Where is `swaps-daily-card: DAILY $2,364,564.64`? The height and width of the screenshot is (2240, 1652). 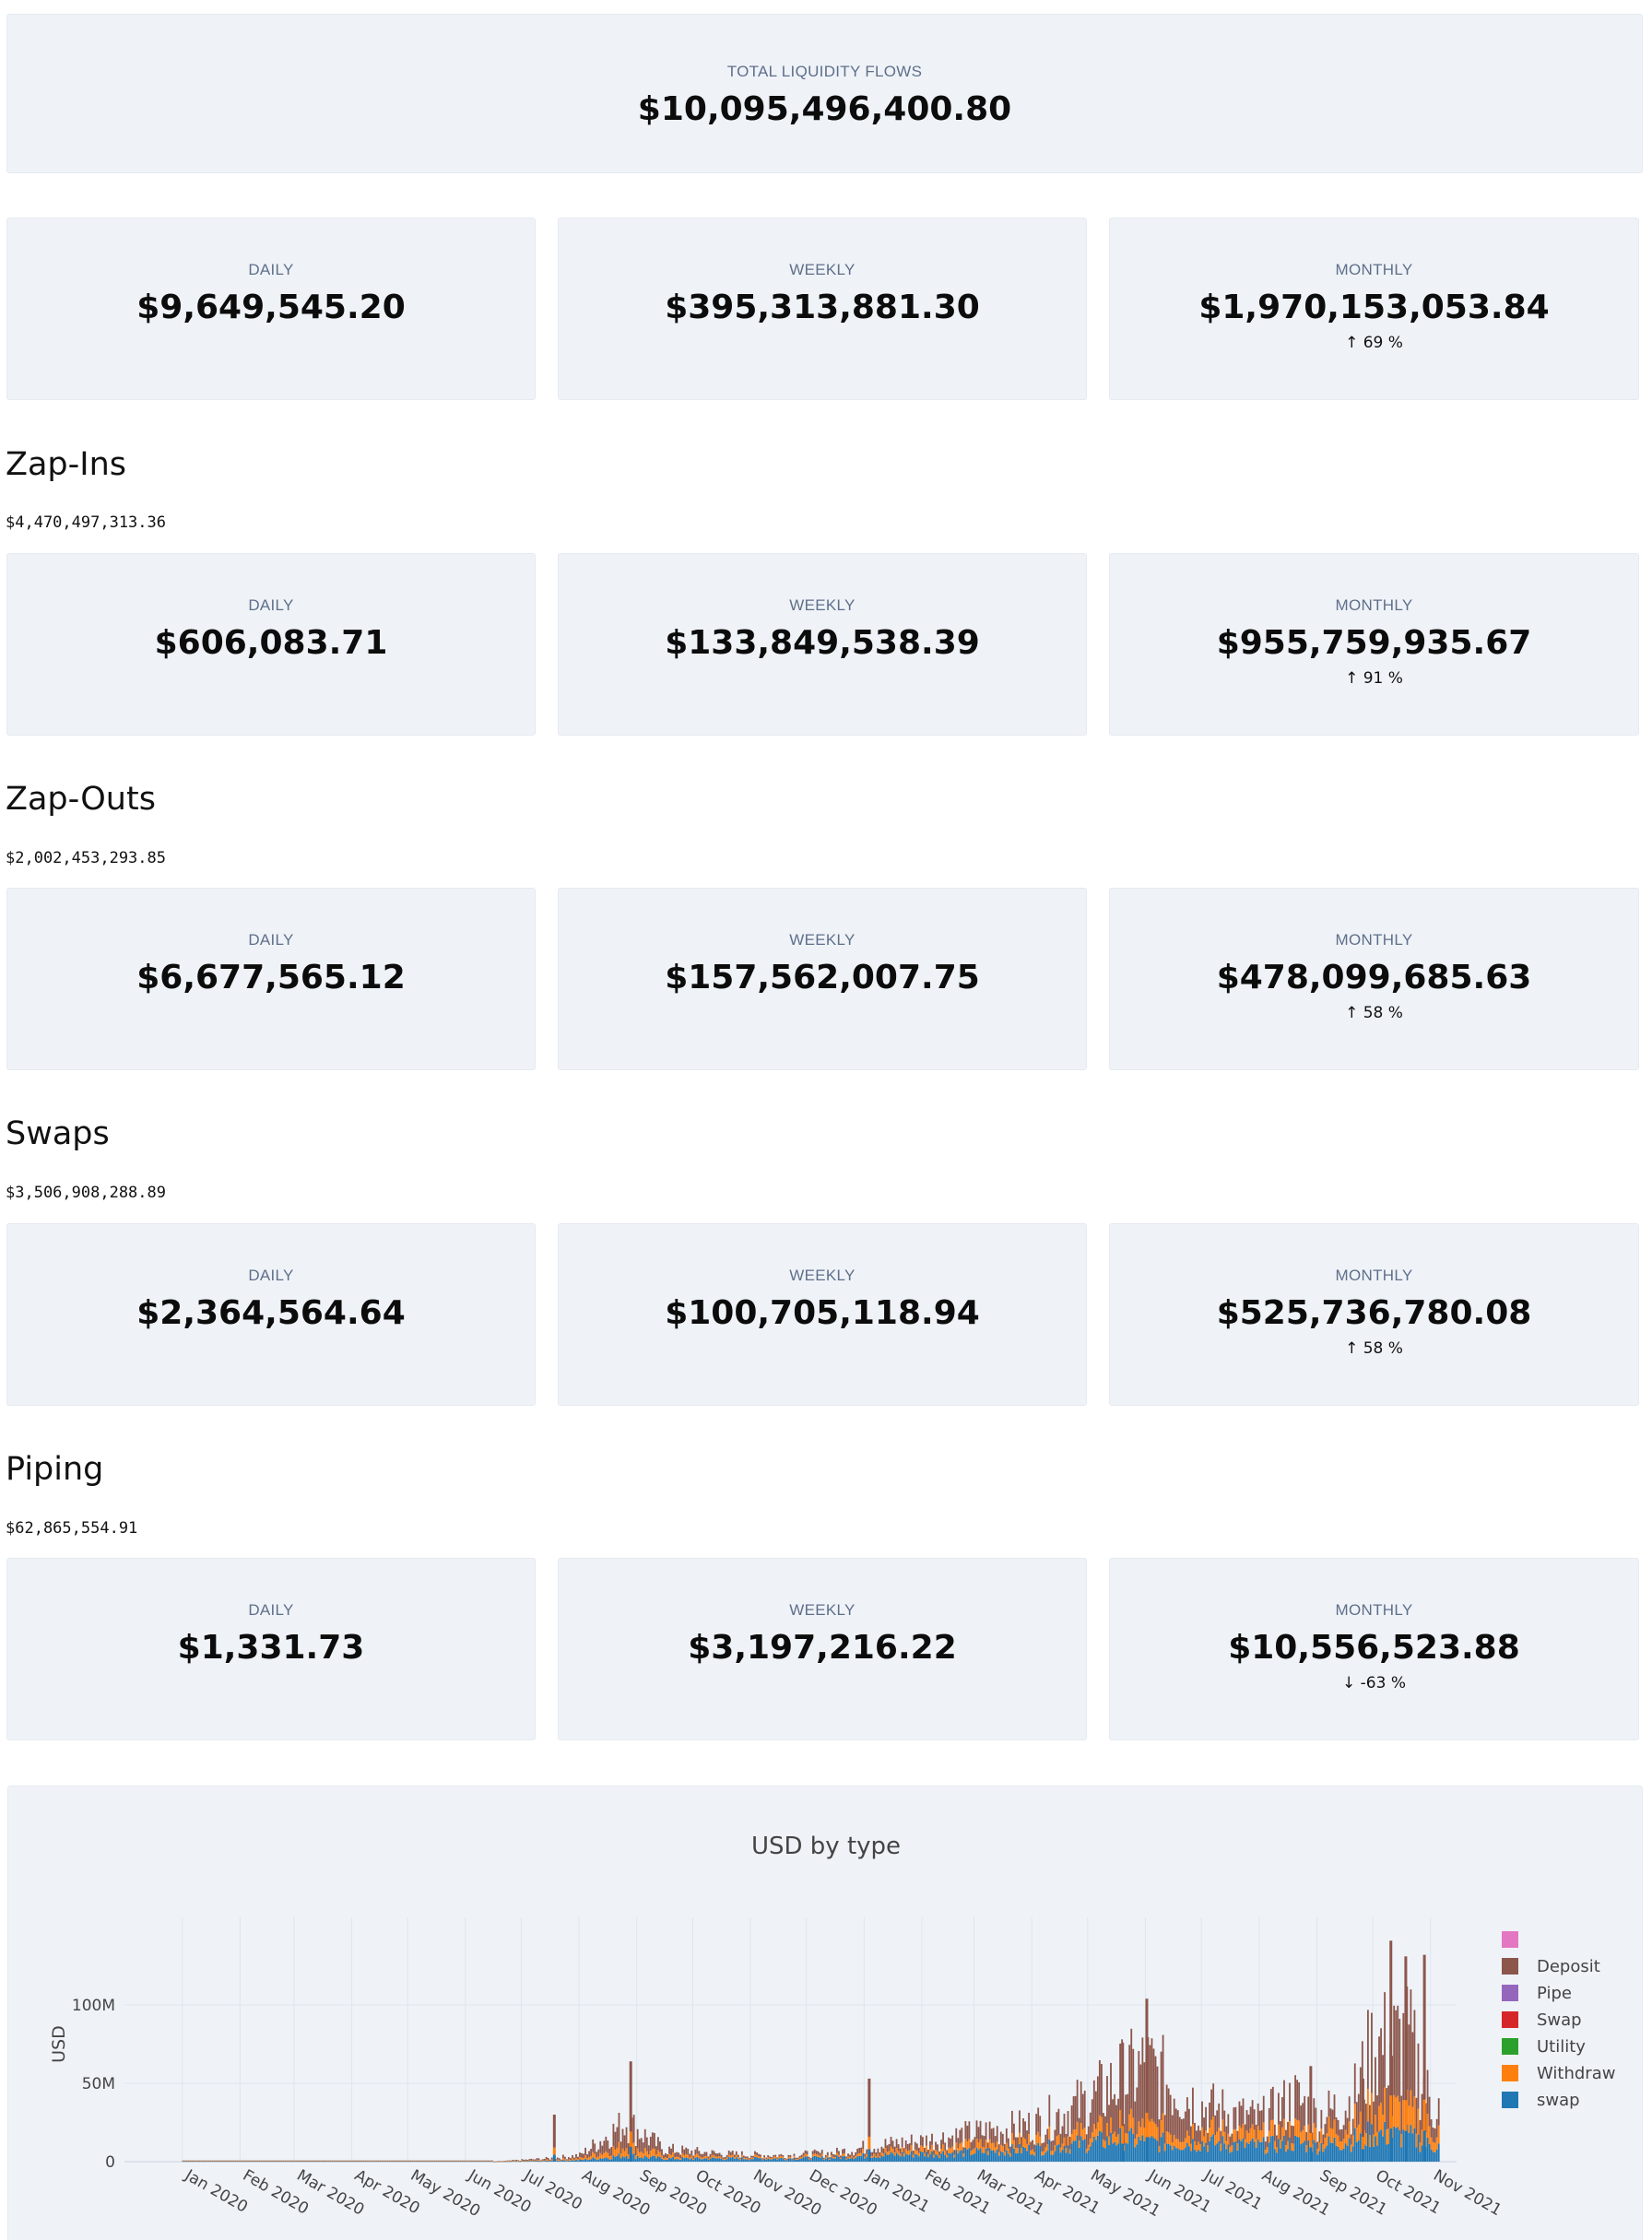
swaps-daily-card: DAILY $2,364,564.64 is located at coordinates (271, 1314).